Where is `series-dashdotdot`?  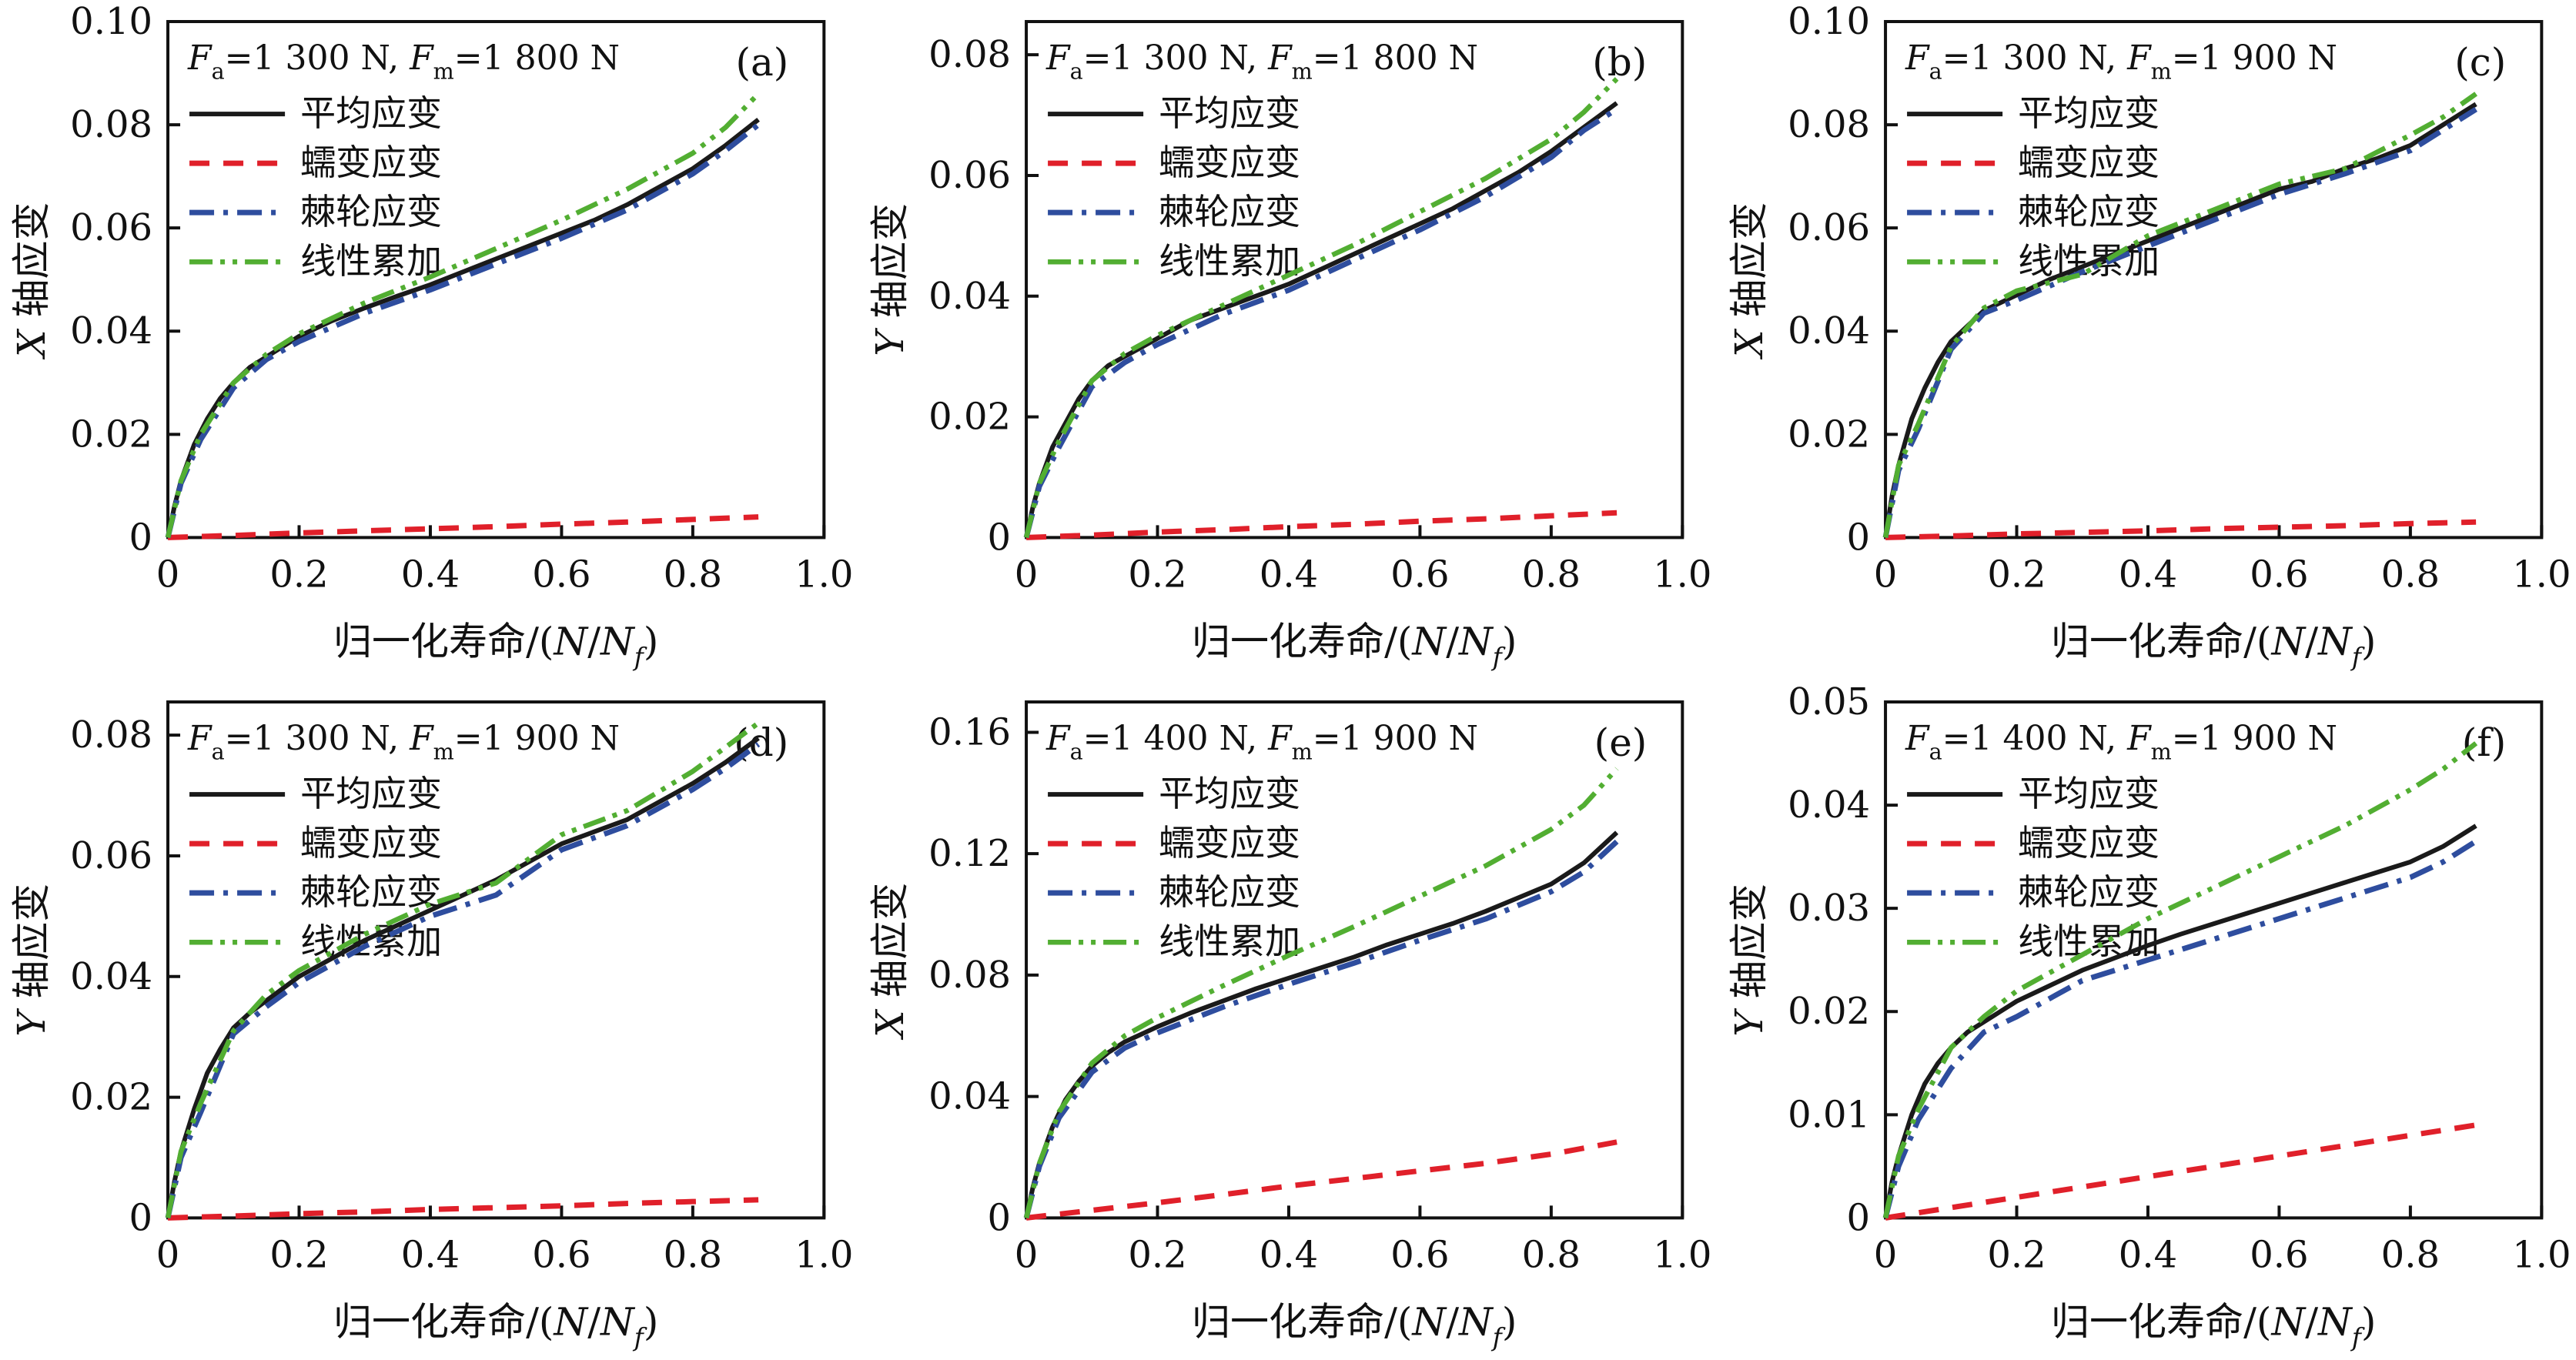
series-dashdotdot is located at coordinates (2180, 979).